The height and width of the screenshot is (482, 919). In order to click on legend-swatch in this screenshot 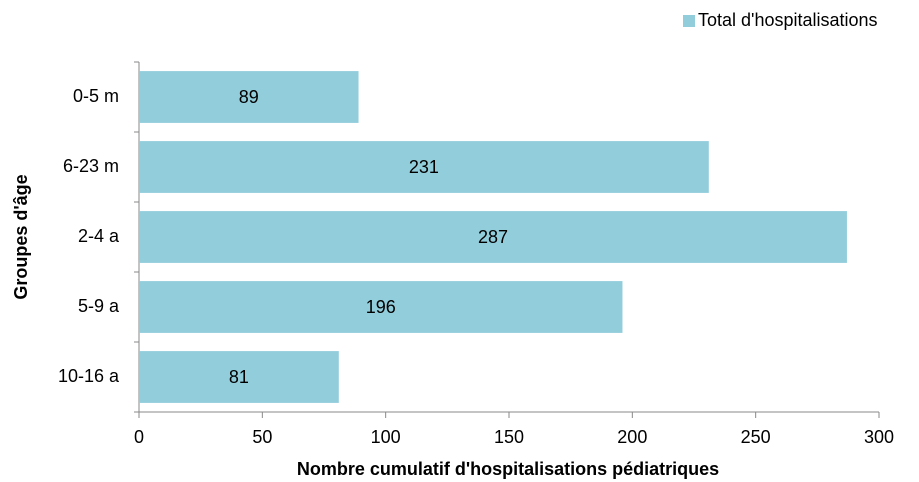, I will do `click(689, 21)`.